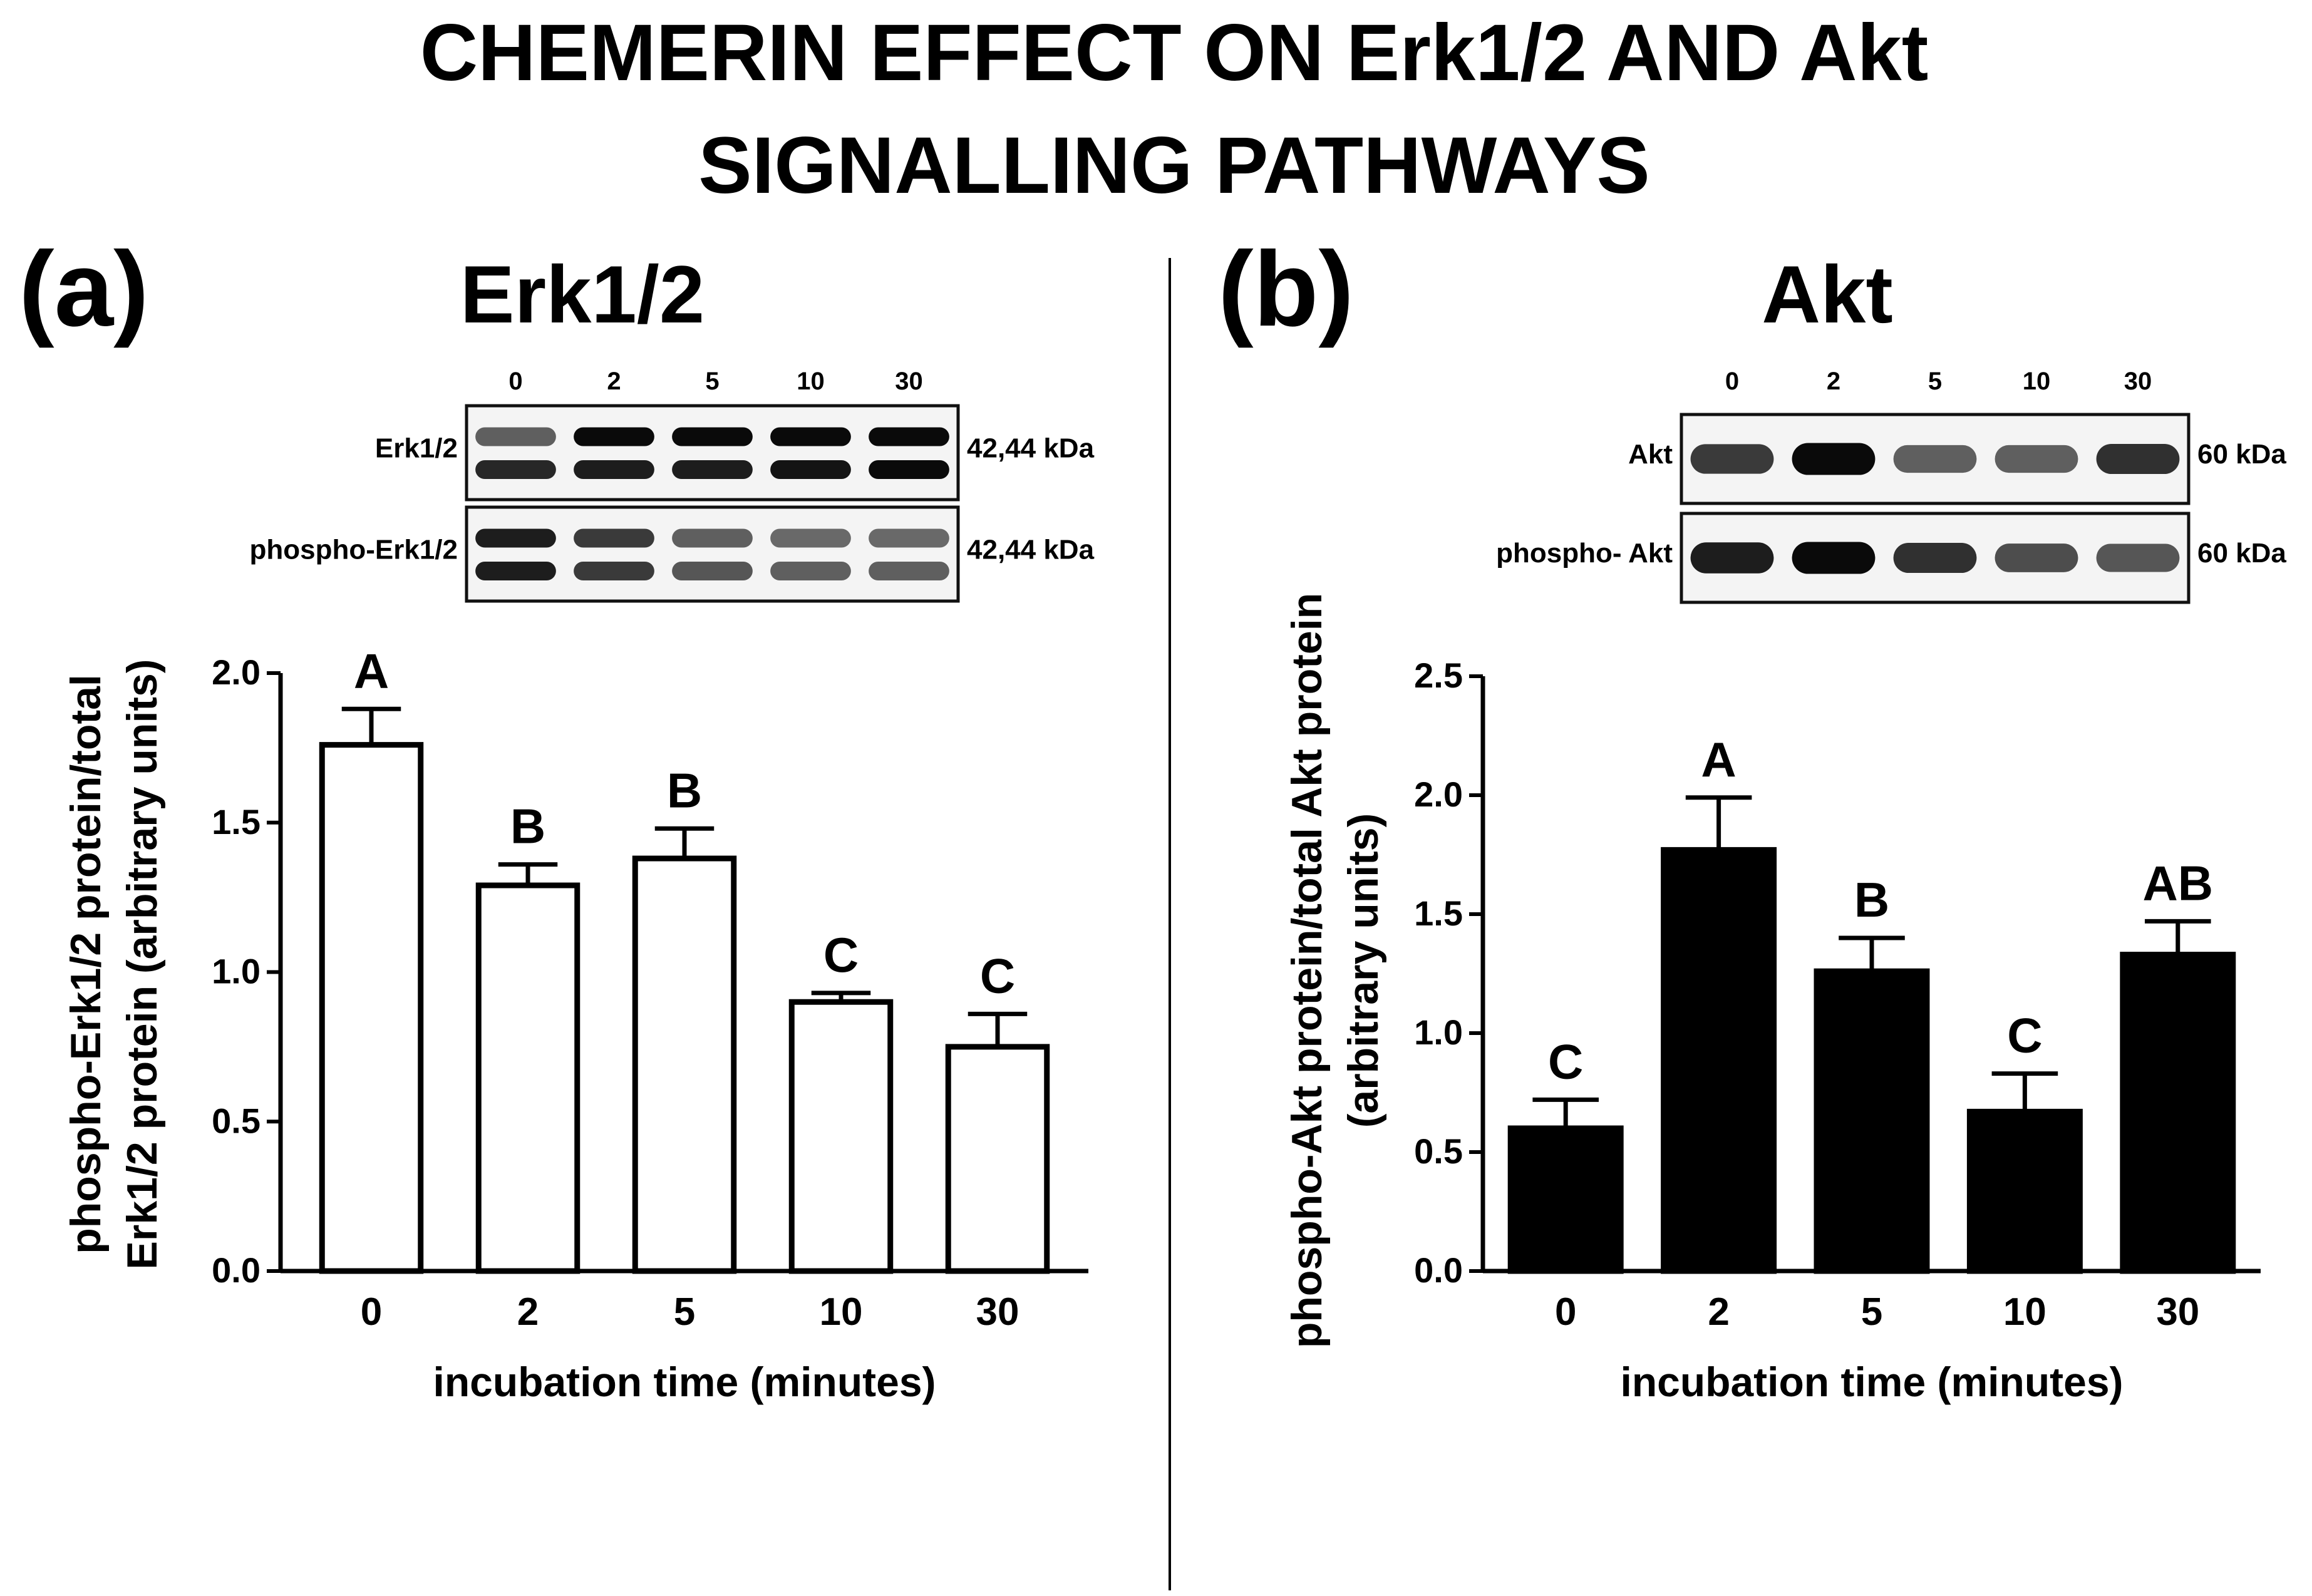 The width and height of the screenshot is (2312, 1596). Describe the element at coordinates (86, 964) in the screenshot. I see `y-axis-label-line1: phospho-Erk1/2 protein/total` at that location.